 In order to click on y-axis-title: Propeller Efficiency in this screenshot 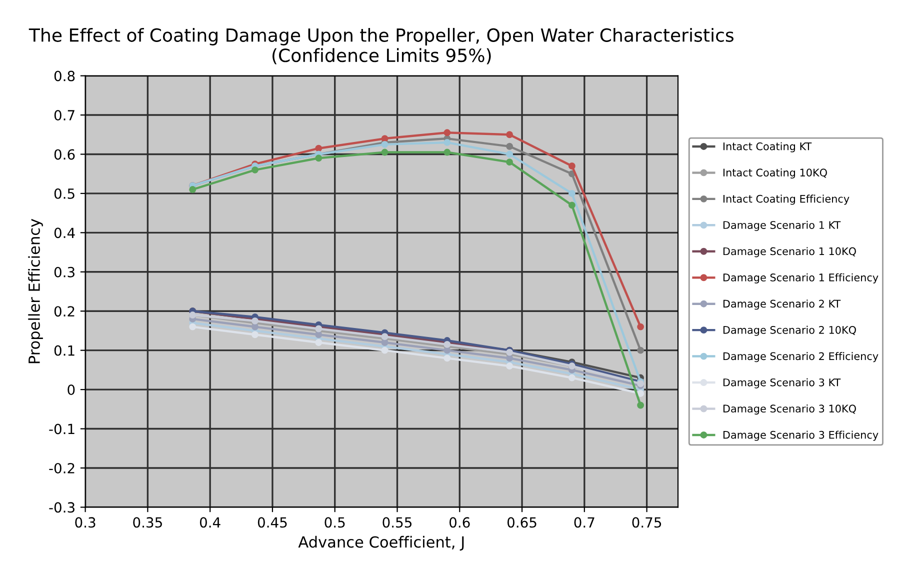, I will do `click(35, 291)`.